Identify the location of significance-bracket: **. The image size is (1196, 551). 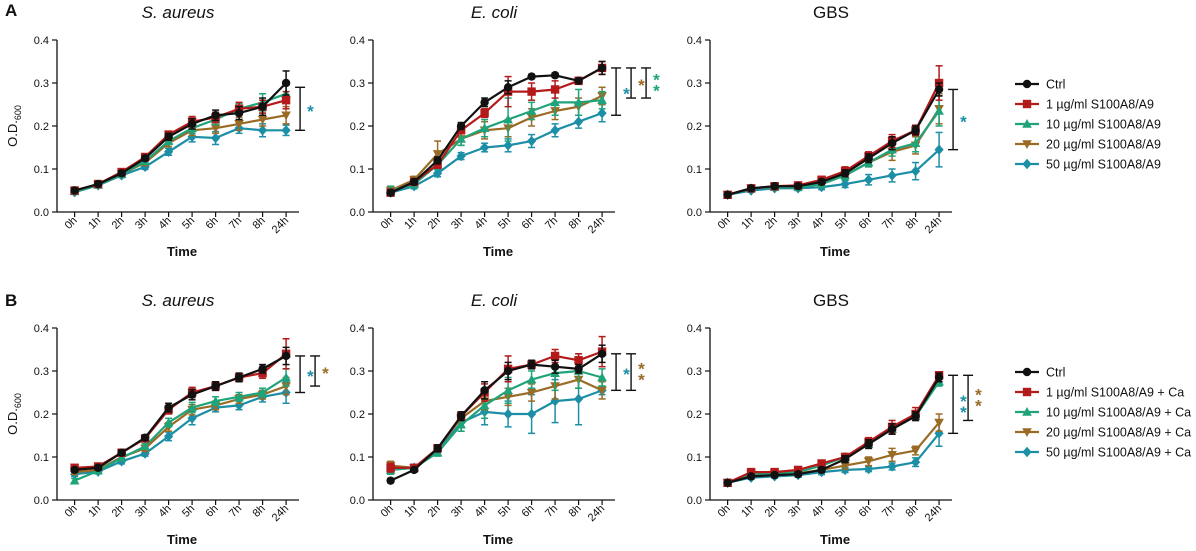
(650, 84).